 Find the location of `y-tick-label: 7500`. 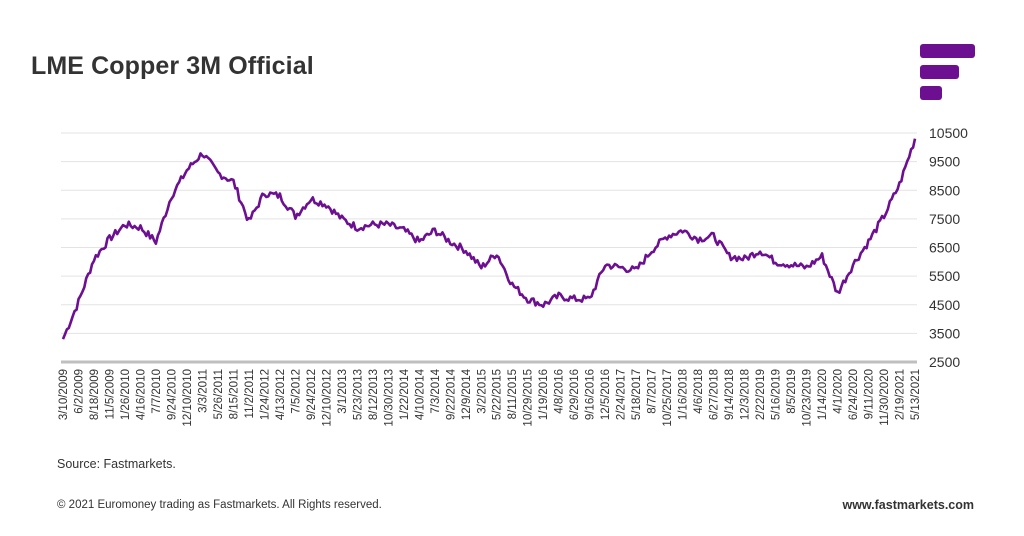

y-tick-label: 7500 is located at coordinates (944, 219).